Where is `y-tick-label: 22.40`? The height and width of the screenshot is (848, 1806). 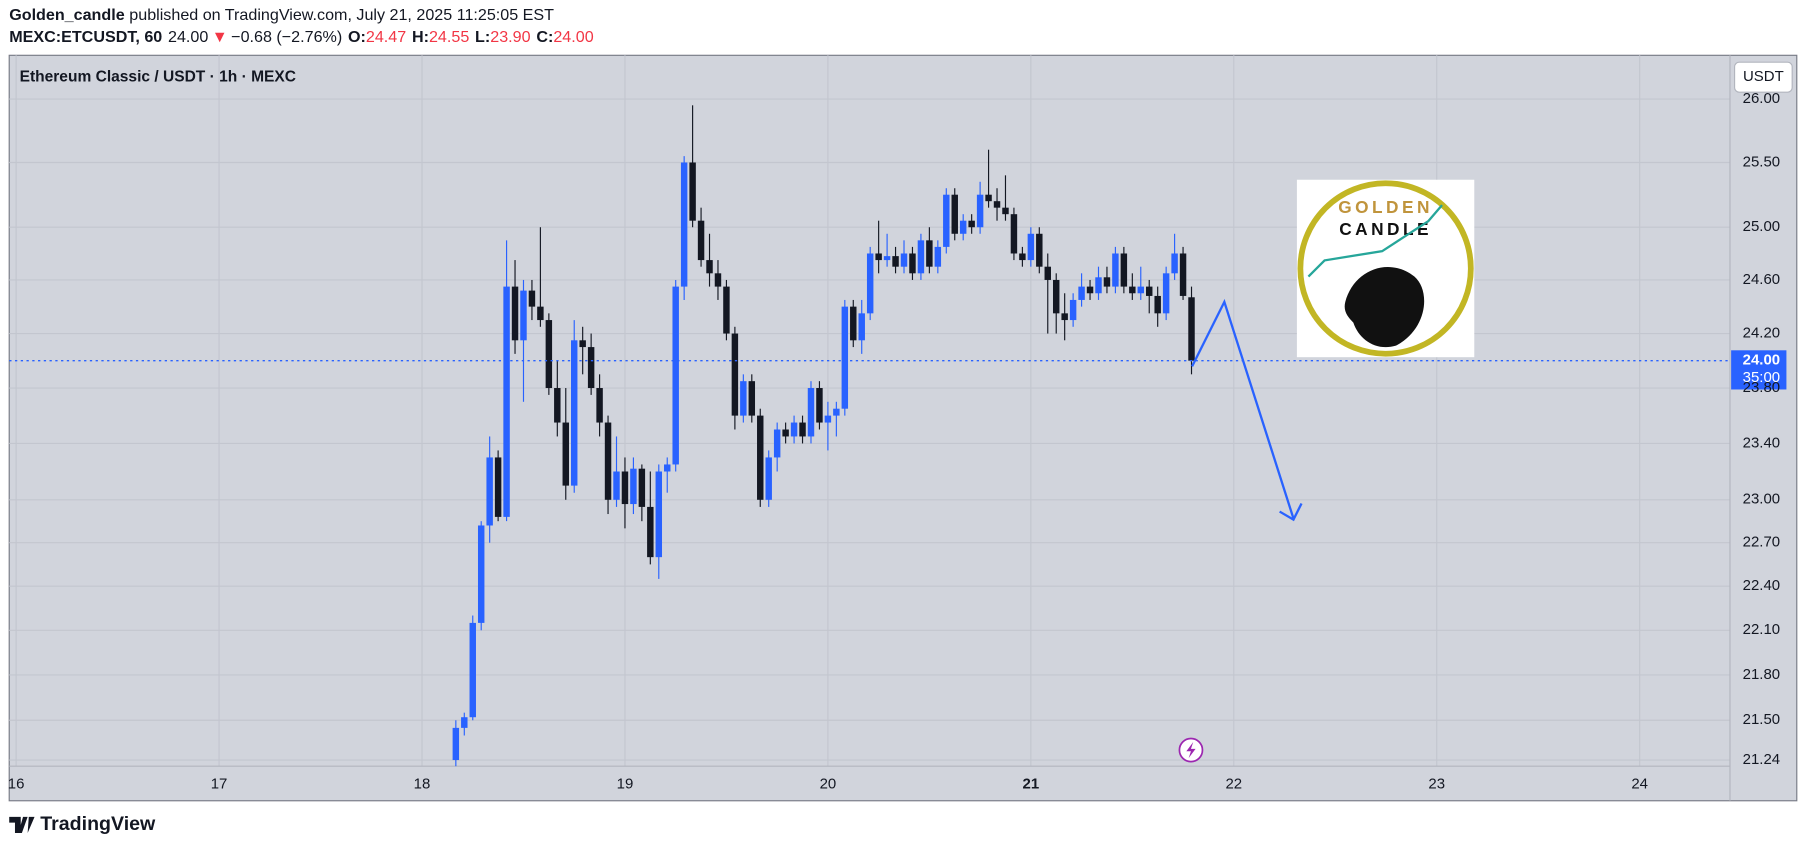
y-tick-label: 22.40 is located at coordinates (1761, 585).